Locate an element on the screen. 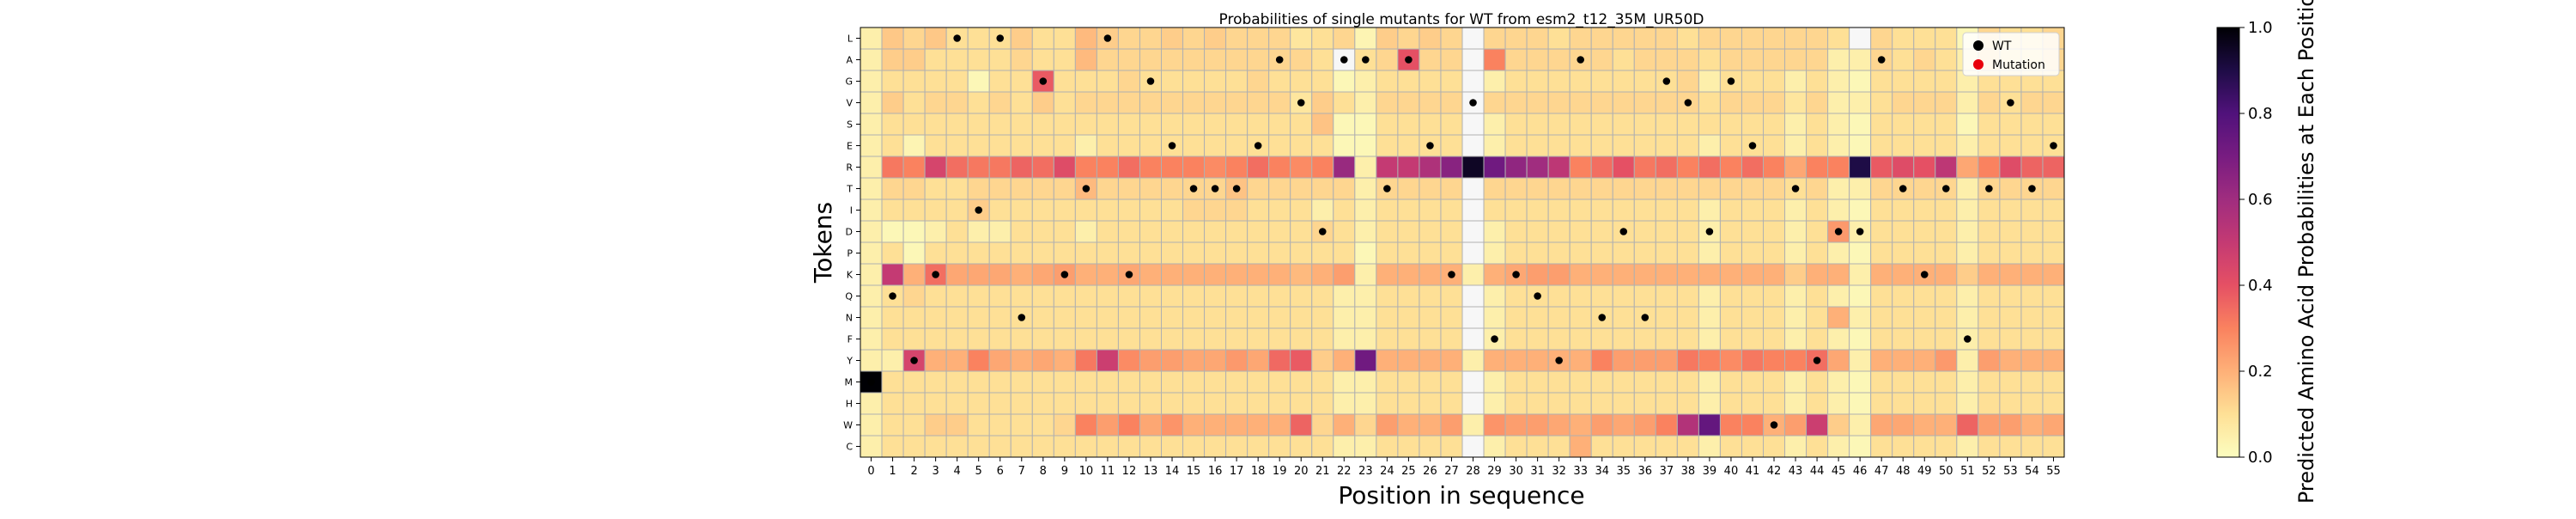 The image size is (2576, 519). y-tick-label: R is located at coordinates (850, 168).